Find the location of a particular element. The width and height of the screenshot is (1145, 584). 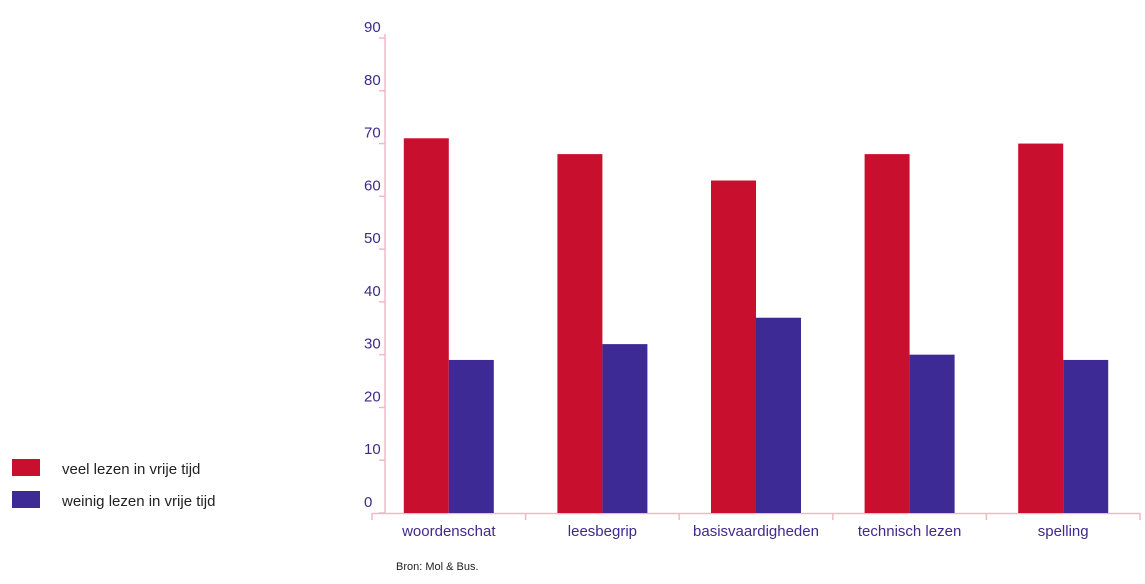

y-tick-label: 10 is located at coordinates (372, 449).